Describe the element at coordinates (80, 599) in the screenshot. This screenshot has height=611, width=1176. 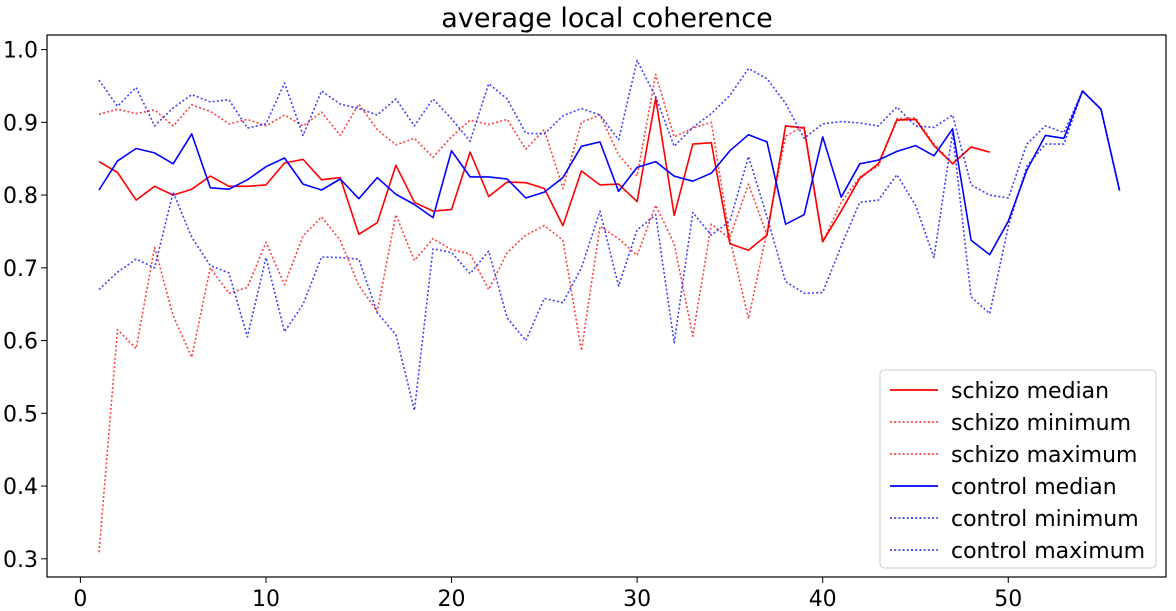
I see `x-tick-label: 0` at that location.